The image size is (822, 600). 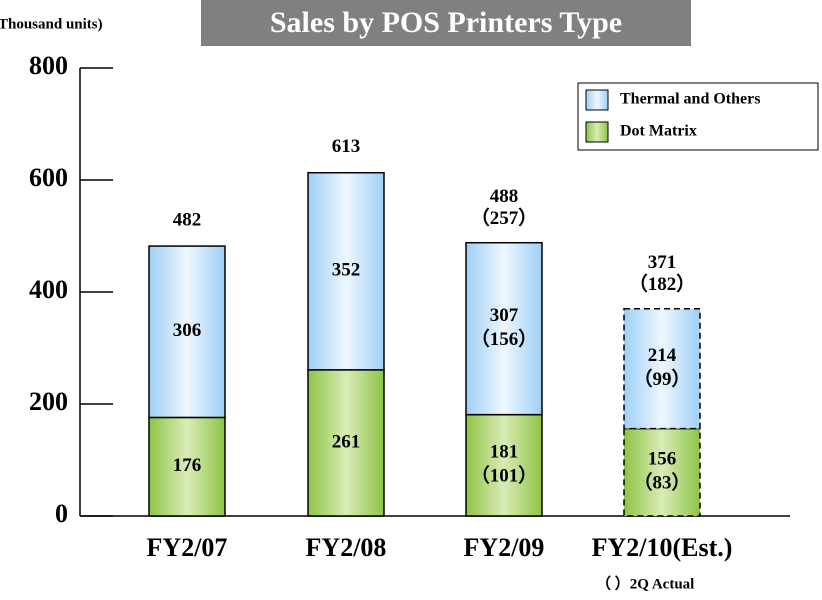 What do you see at coordinates (662, 355) in the screenshot?
I see `segment-label: 214` at bounding box center [662, 355].